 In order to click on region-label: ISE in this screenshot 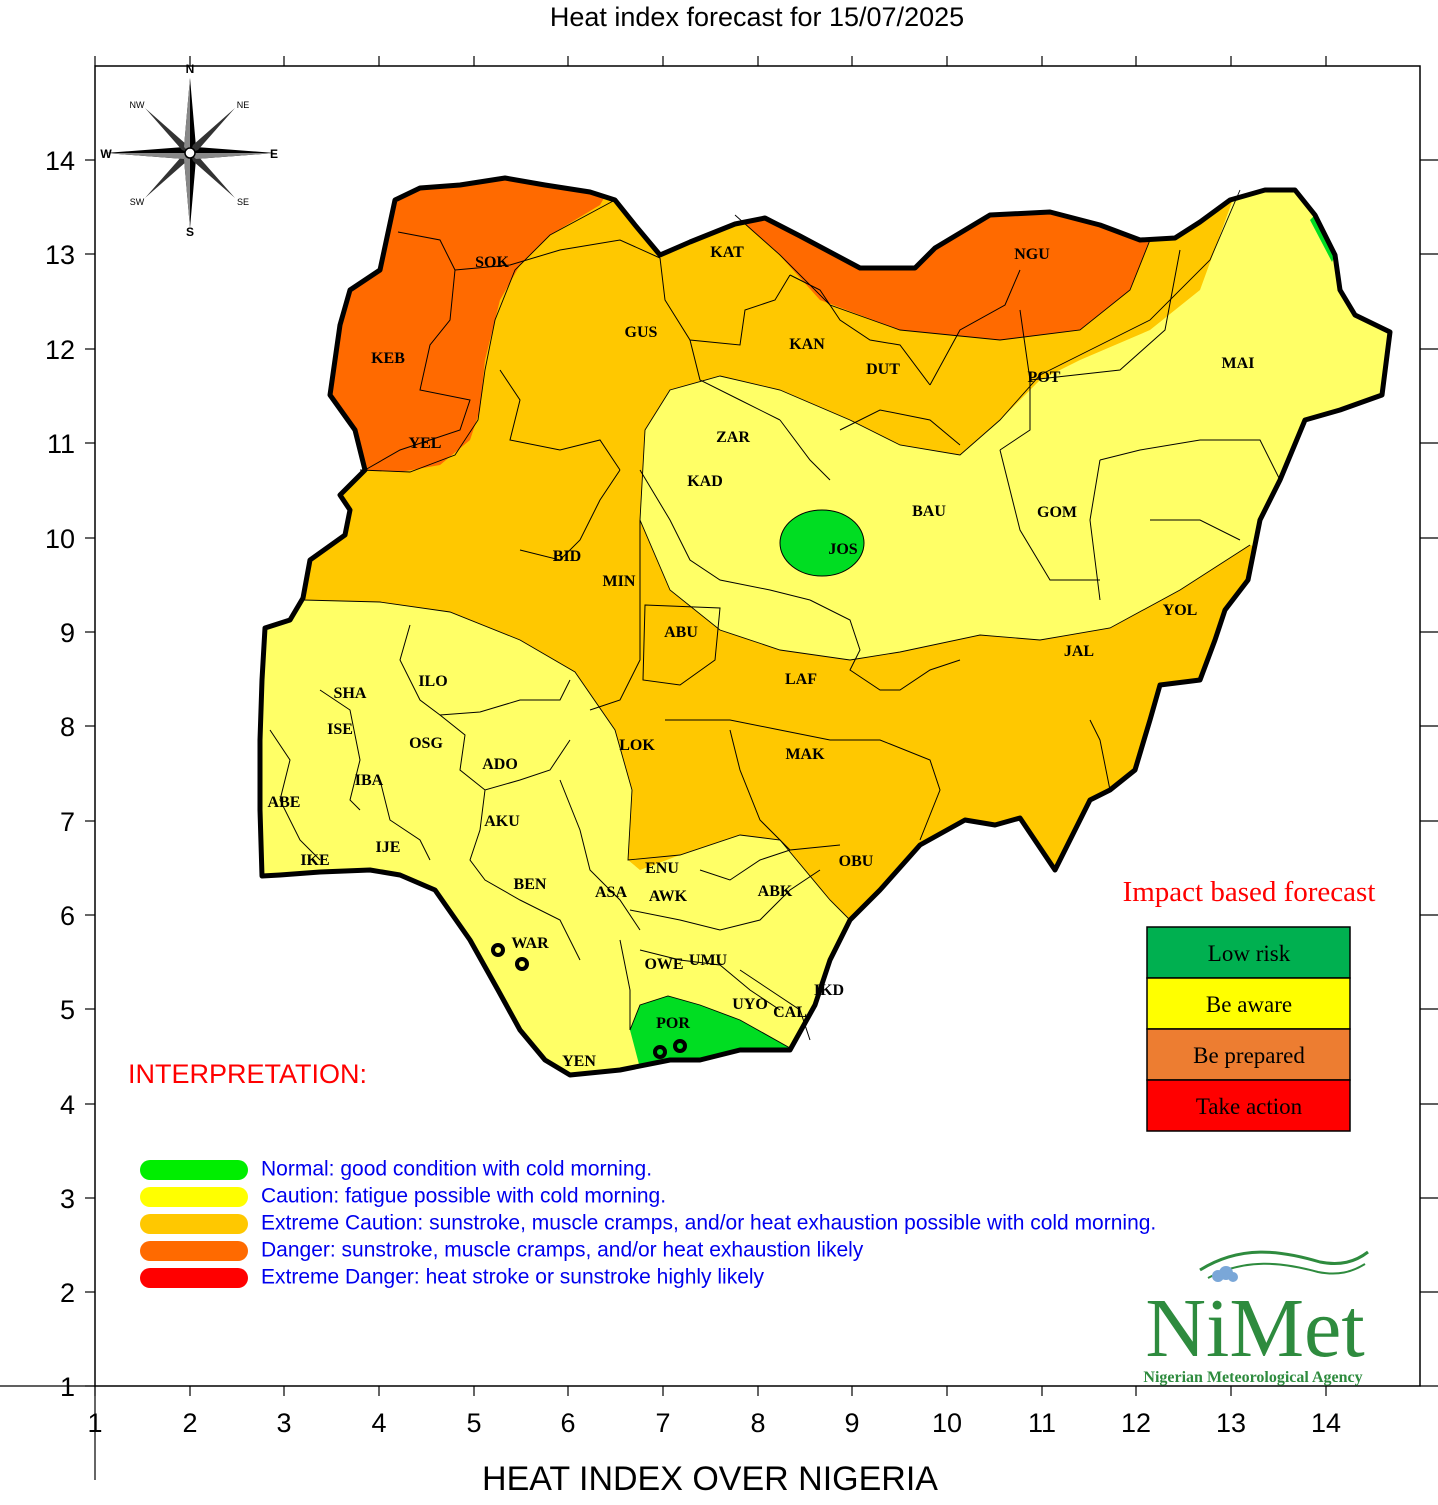, I will do `click(340, 729)`.